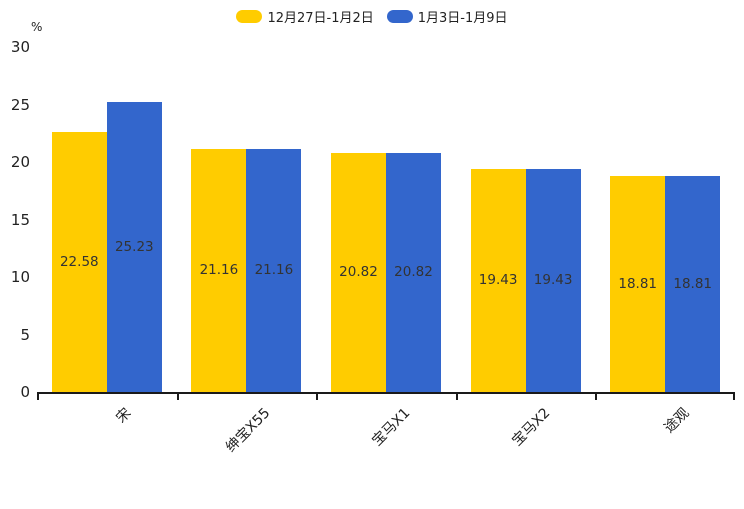  I want to click on legend-swatch-yellow-icon, so click(249, 16).